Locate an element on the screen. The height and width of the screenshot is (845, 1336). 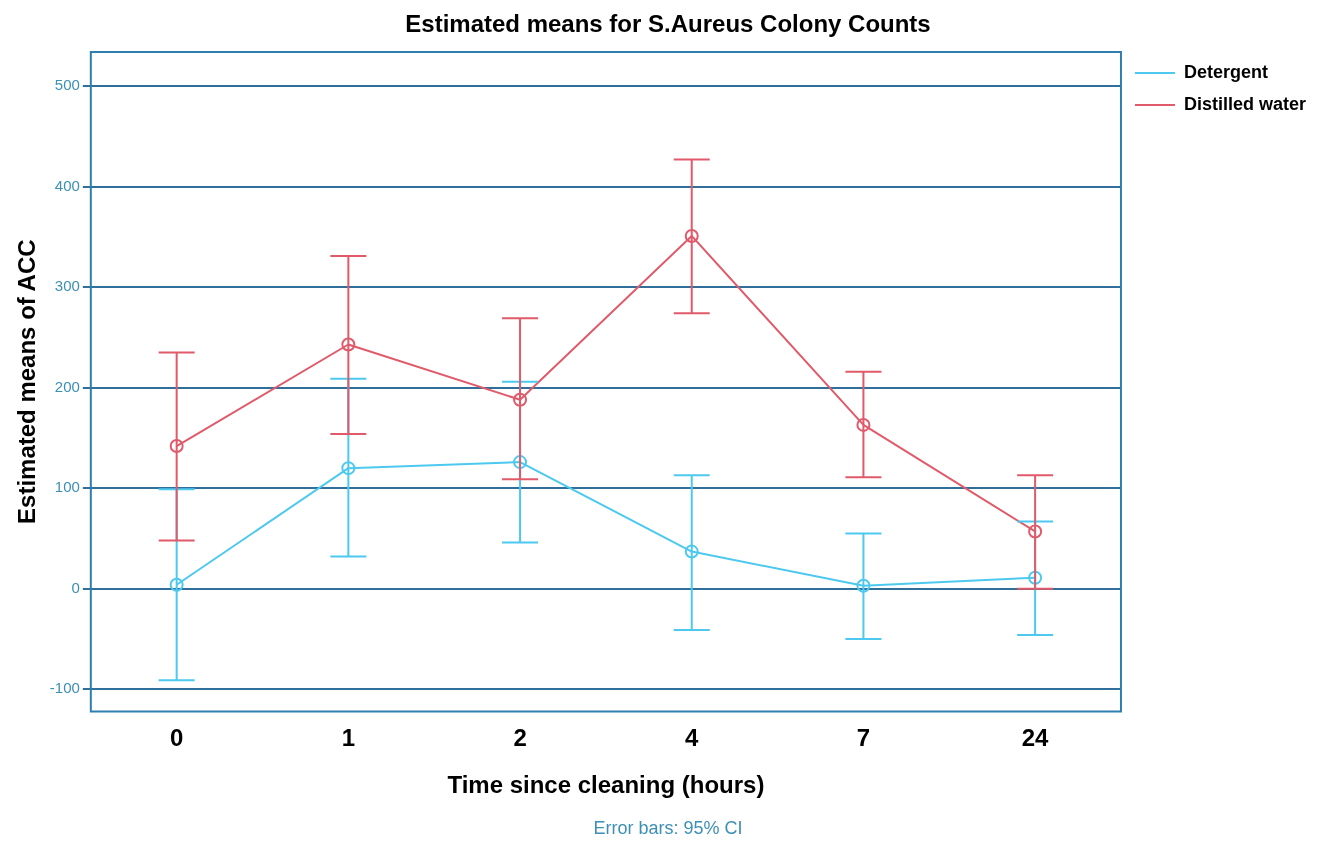
x-tick-label: 0 is located at coordinates (176, 738).